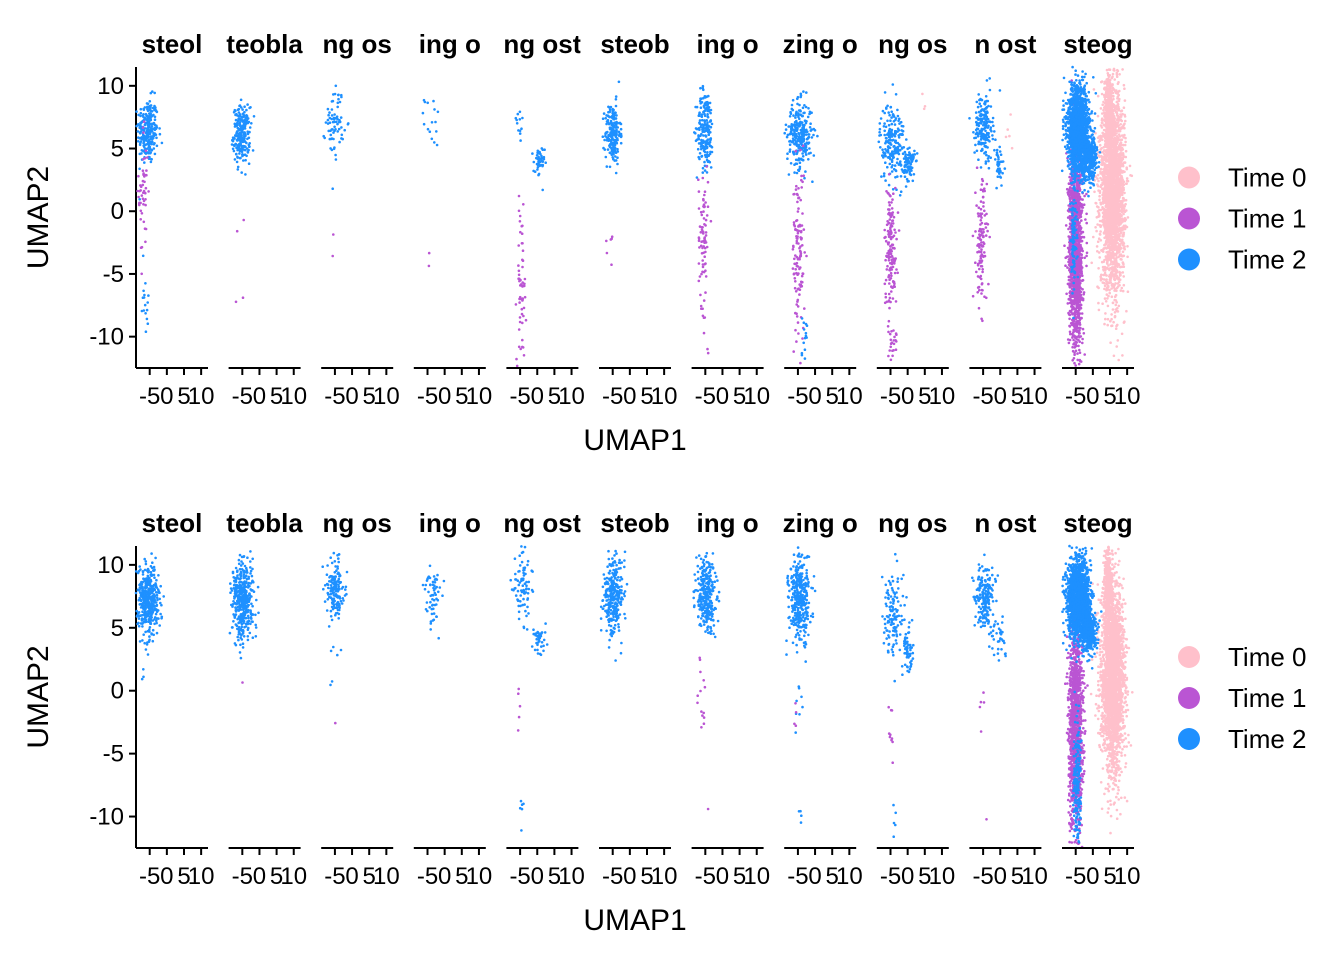  What do you see at coordinates (542, 44) in the screenshot?
I see `facet-strip-label: ng ost` at bounding box center [542, 44].